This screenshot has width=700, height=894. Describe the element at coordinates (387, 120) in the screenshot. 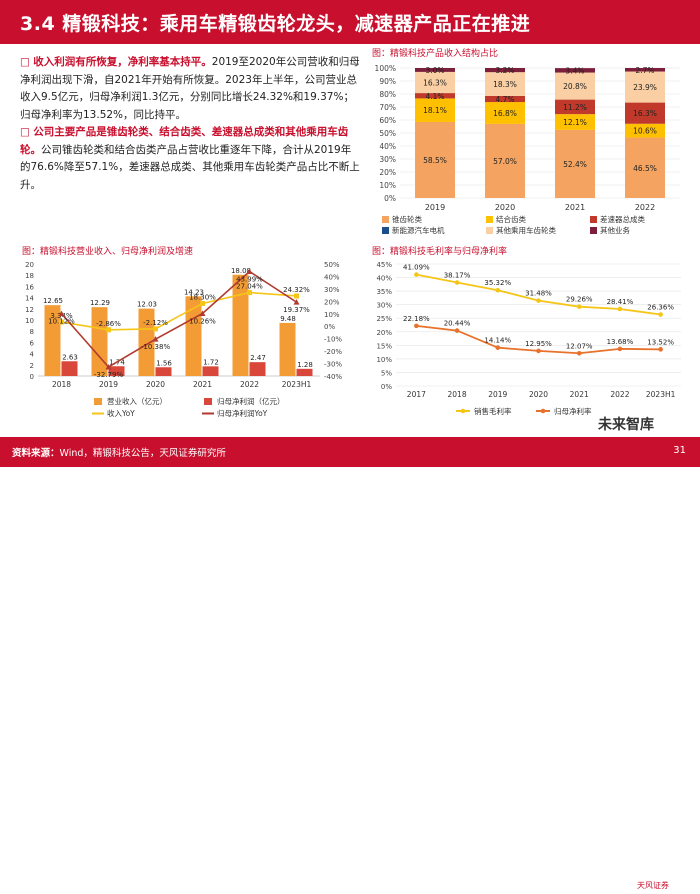

I see `y-tick-label: 60%` at that location.